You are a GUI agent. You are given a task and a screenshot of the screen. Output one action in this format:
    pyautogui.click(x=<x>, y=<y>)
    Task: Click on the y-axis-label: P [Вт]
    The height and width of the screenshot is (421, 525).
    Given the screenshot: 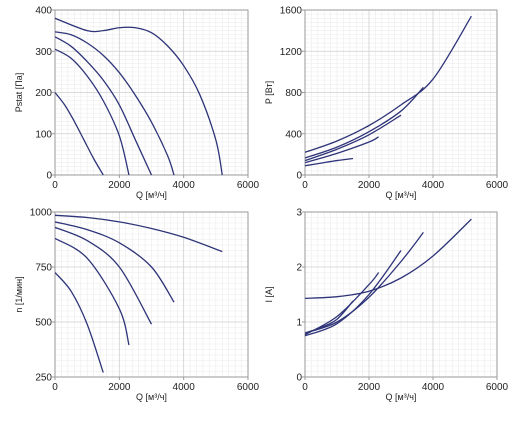 What is the action you would take?
    pyautogui.click(x=269, y=92)
    